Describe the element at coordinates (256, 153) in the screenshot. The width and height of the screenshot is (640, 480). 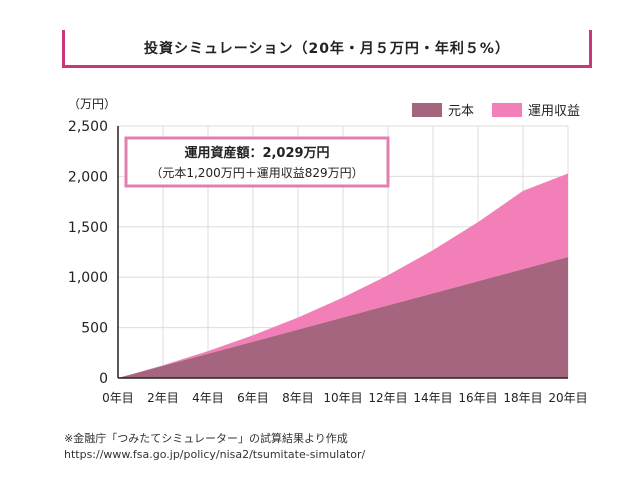
I see `annotation-total: 運用資産額：2,029万円` at that location.